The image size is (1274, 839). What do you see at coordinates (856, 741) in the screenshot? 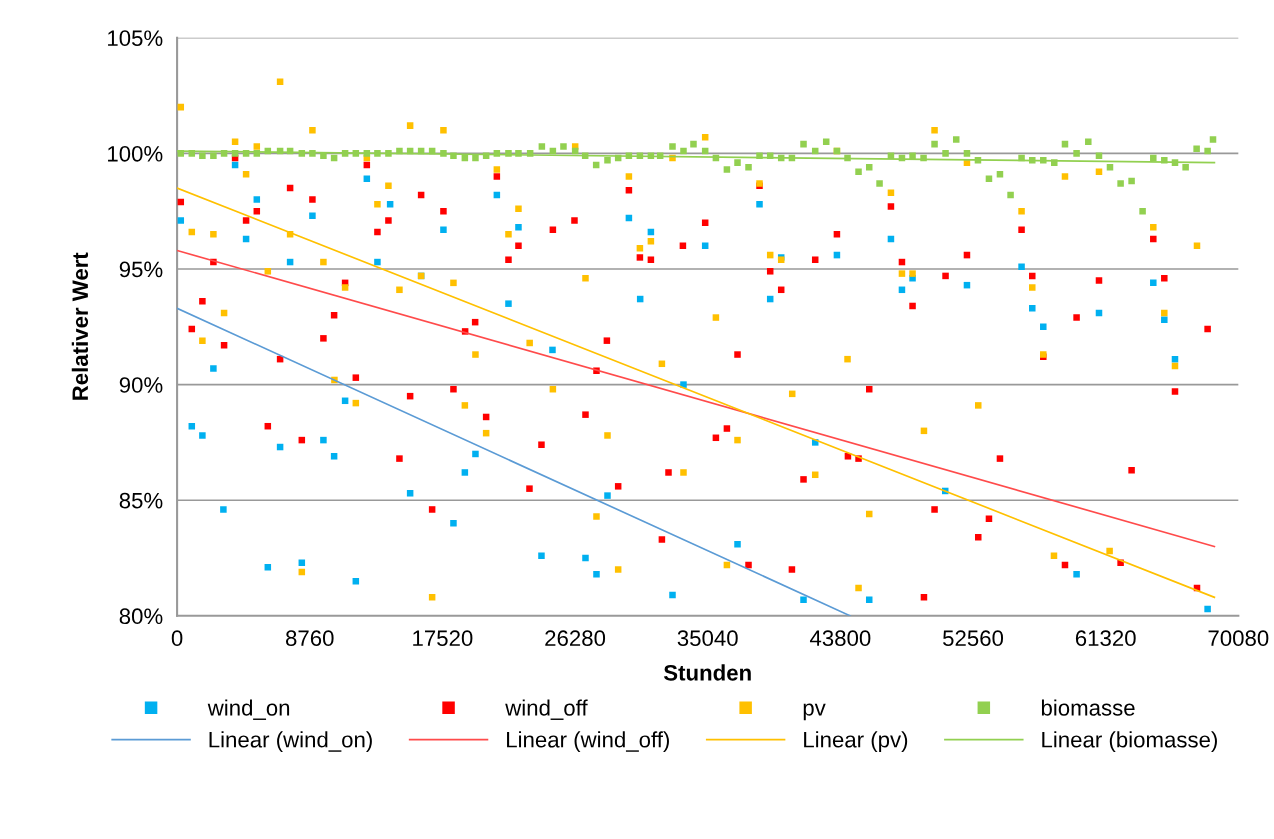
I see `legend-label: Linear (pv)` at bounding box center [856, 741].